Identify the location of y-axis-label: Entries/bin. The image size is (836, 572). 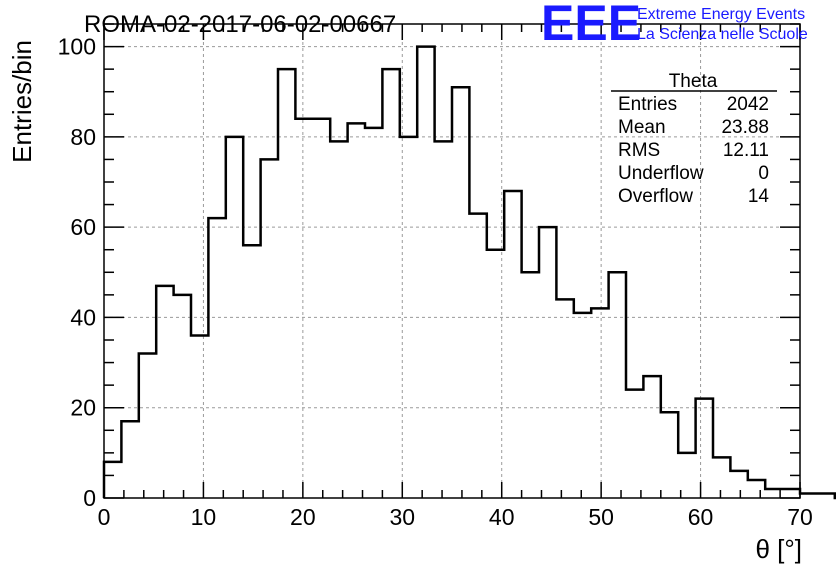
(22, 101).